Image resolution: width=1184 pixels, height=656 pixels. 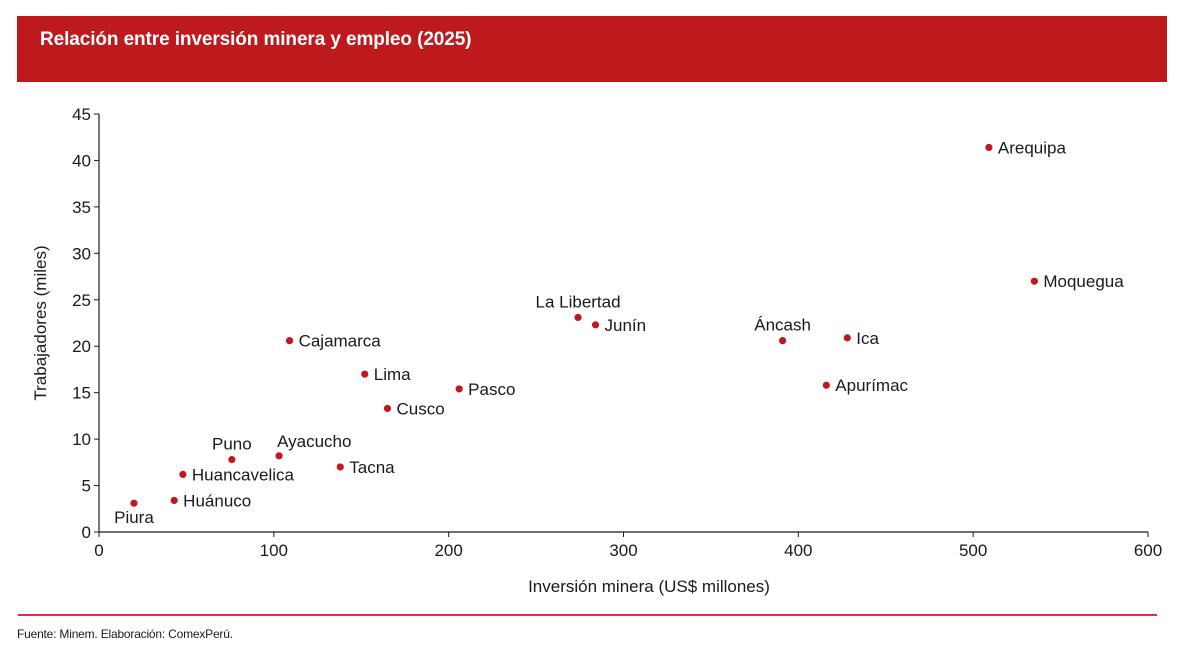 What do you see at coordinates (626, 325) in the screenshot?
I see `data-label: Junín` at bounding box center [626, 325].